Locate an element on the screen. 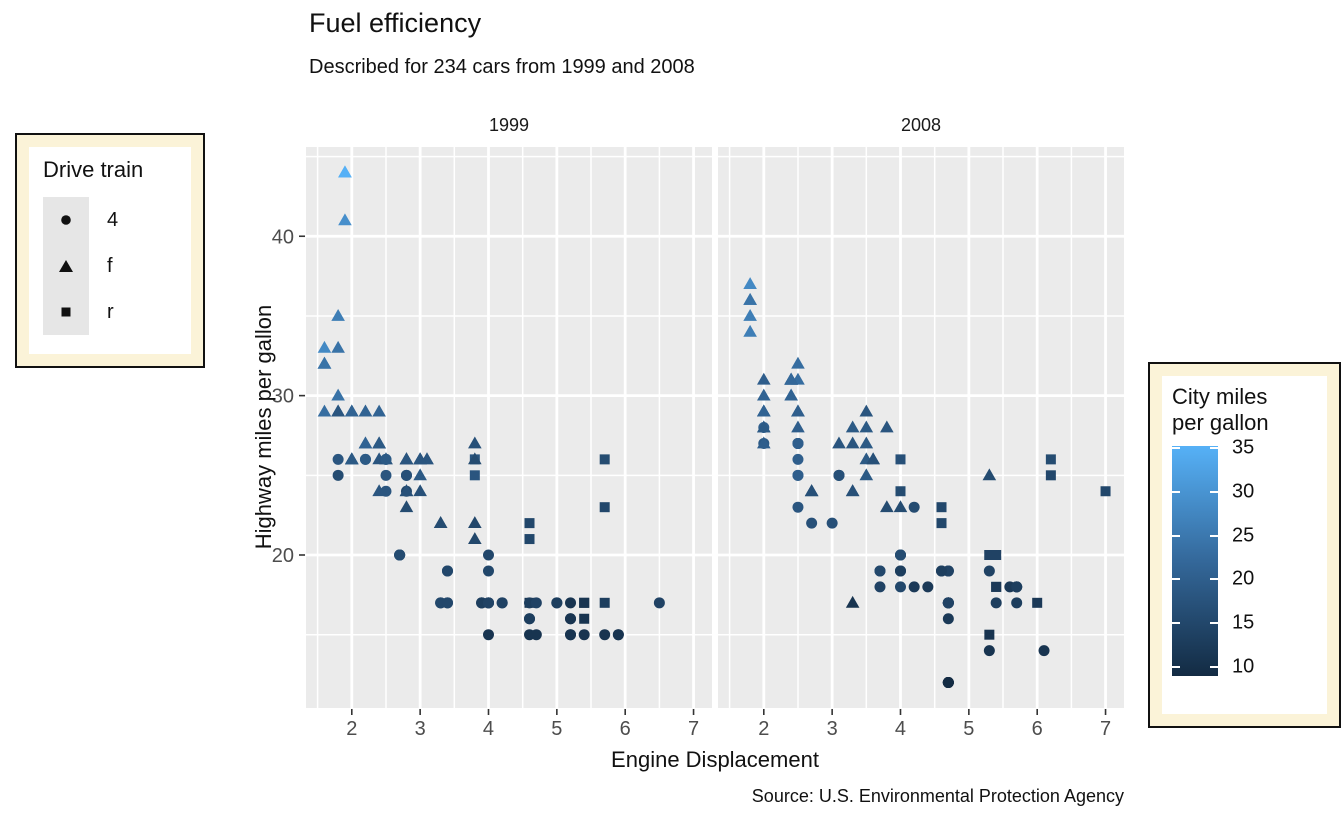 The height and width of the screenshot is (830, 1344). drive-train-legend-inner: Drive train 4 f is located at coordinates (110, 250).